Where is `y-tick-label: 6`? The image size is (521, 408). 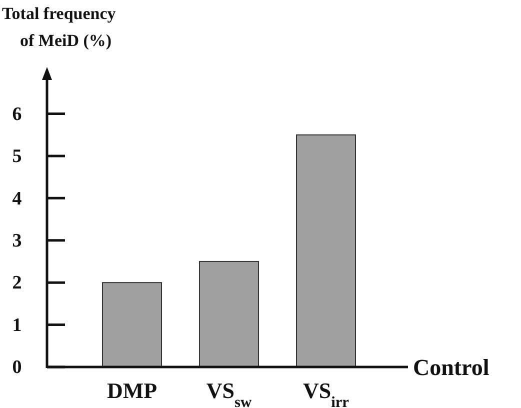 y-tick-label: 6 is located at coordinates (17, 114).